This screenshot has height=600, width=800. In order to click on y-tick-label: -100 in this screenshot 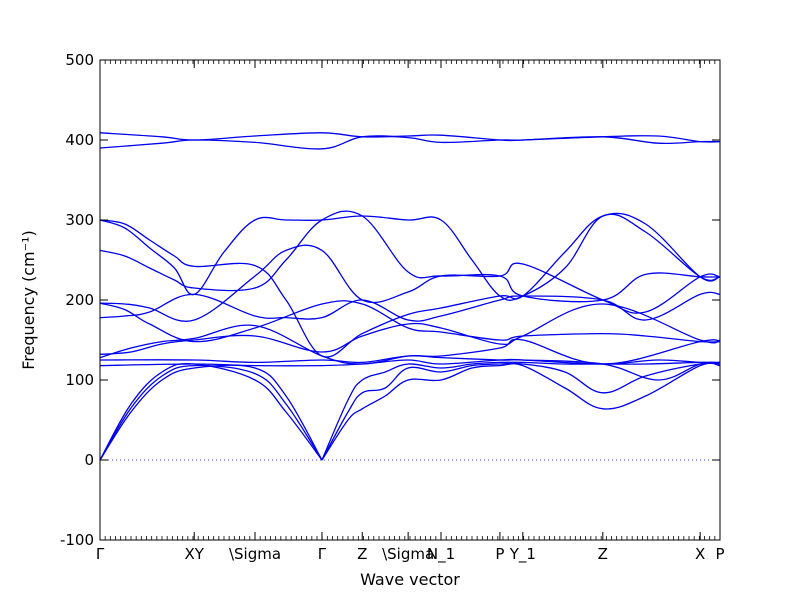, I will do `click(77, 540)`.